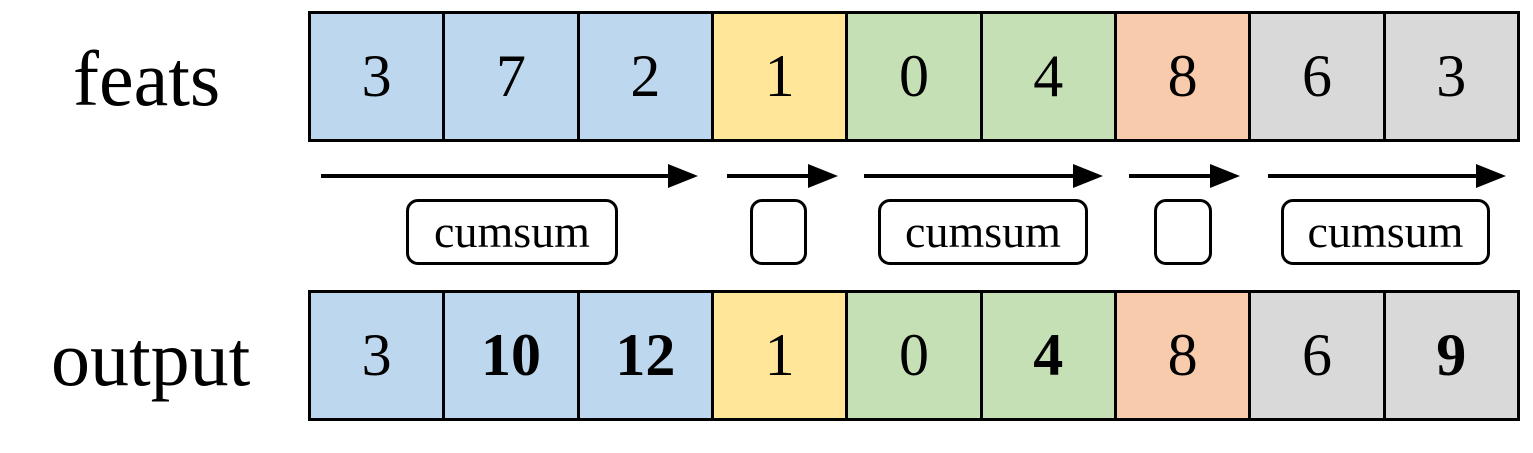  What do you see at coordinates (147, 78) in the screenshot?
I see `feats-label: feats` at bounding box center [147, 78].